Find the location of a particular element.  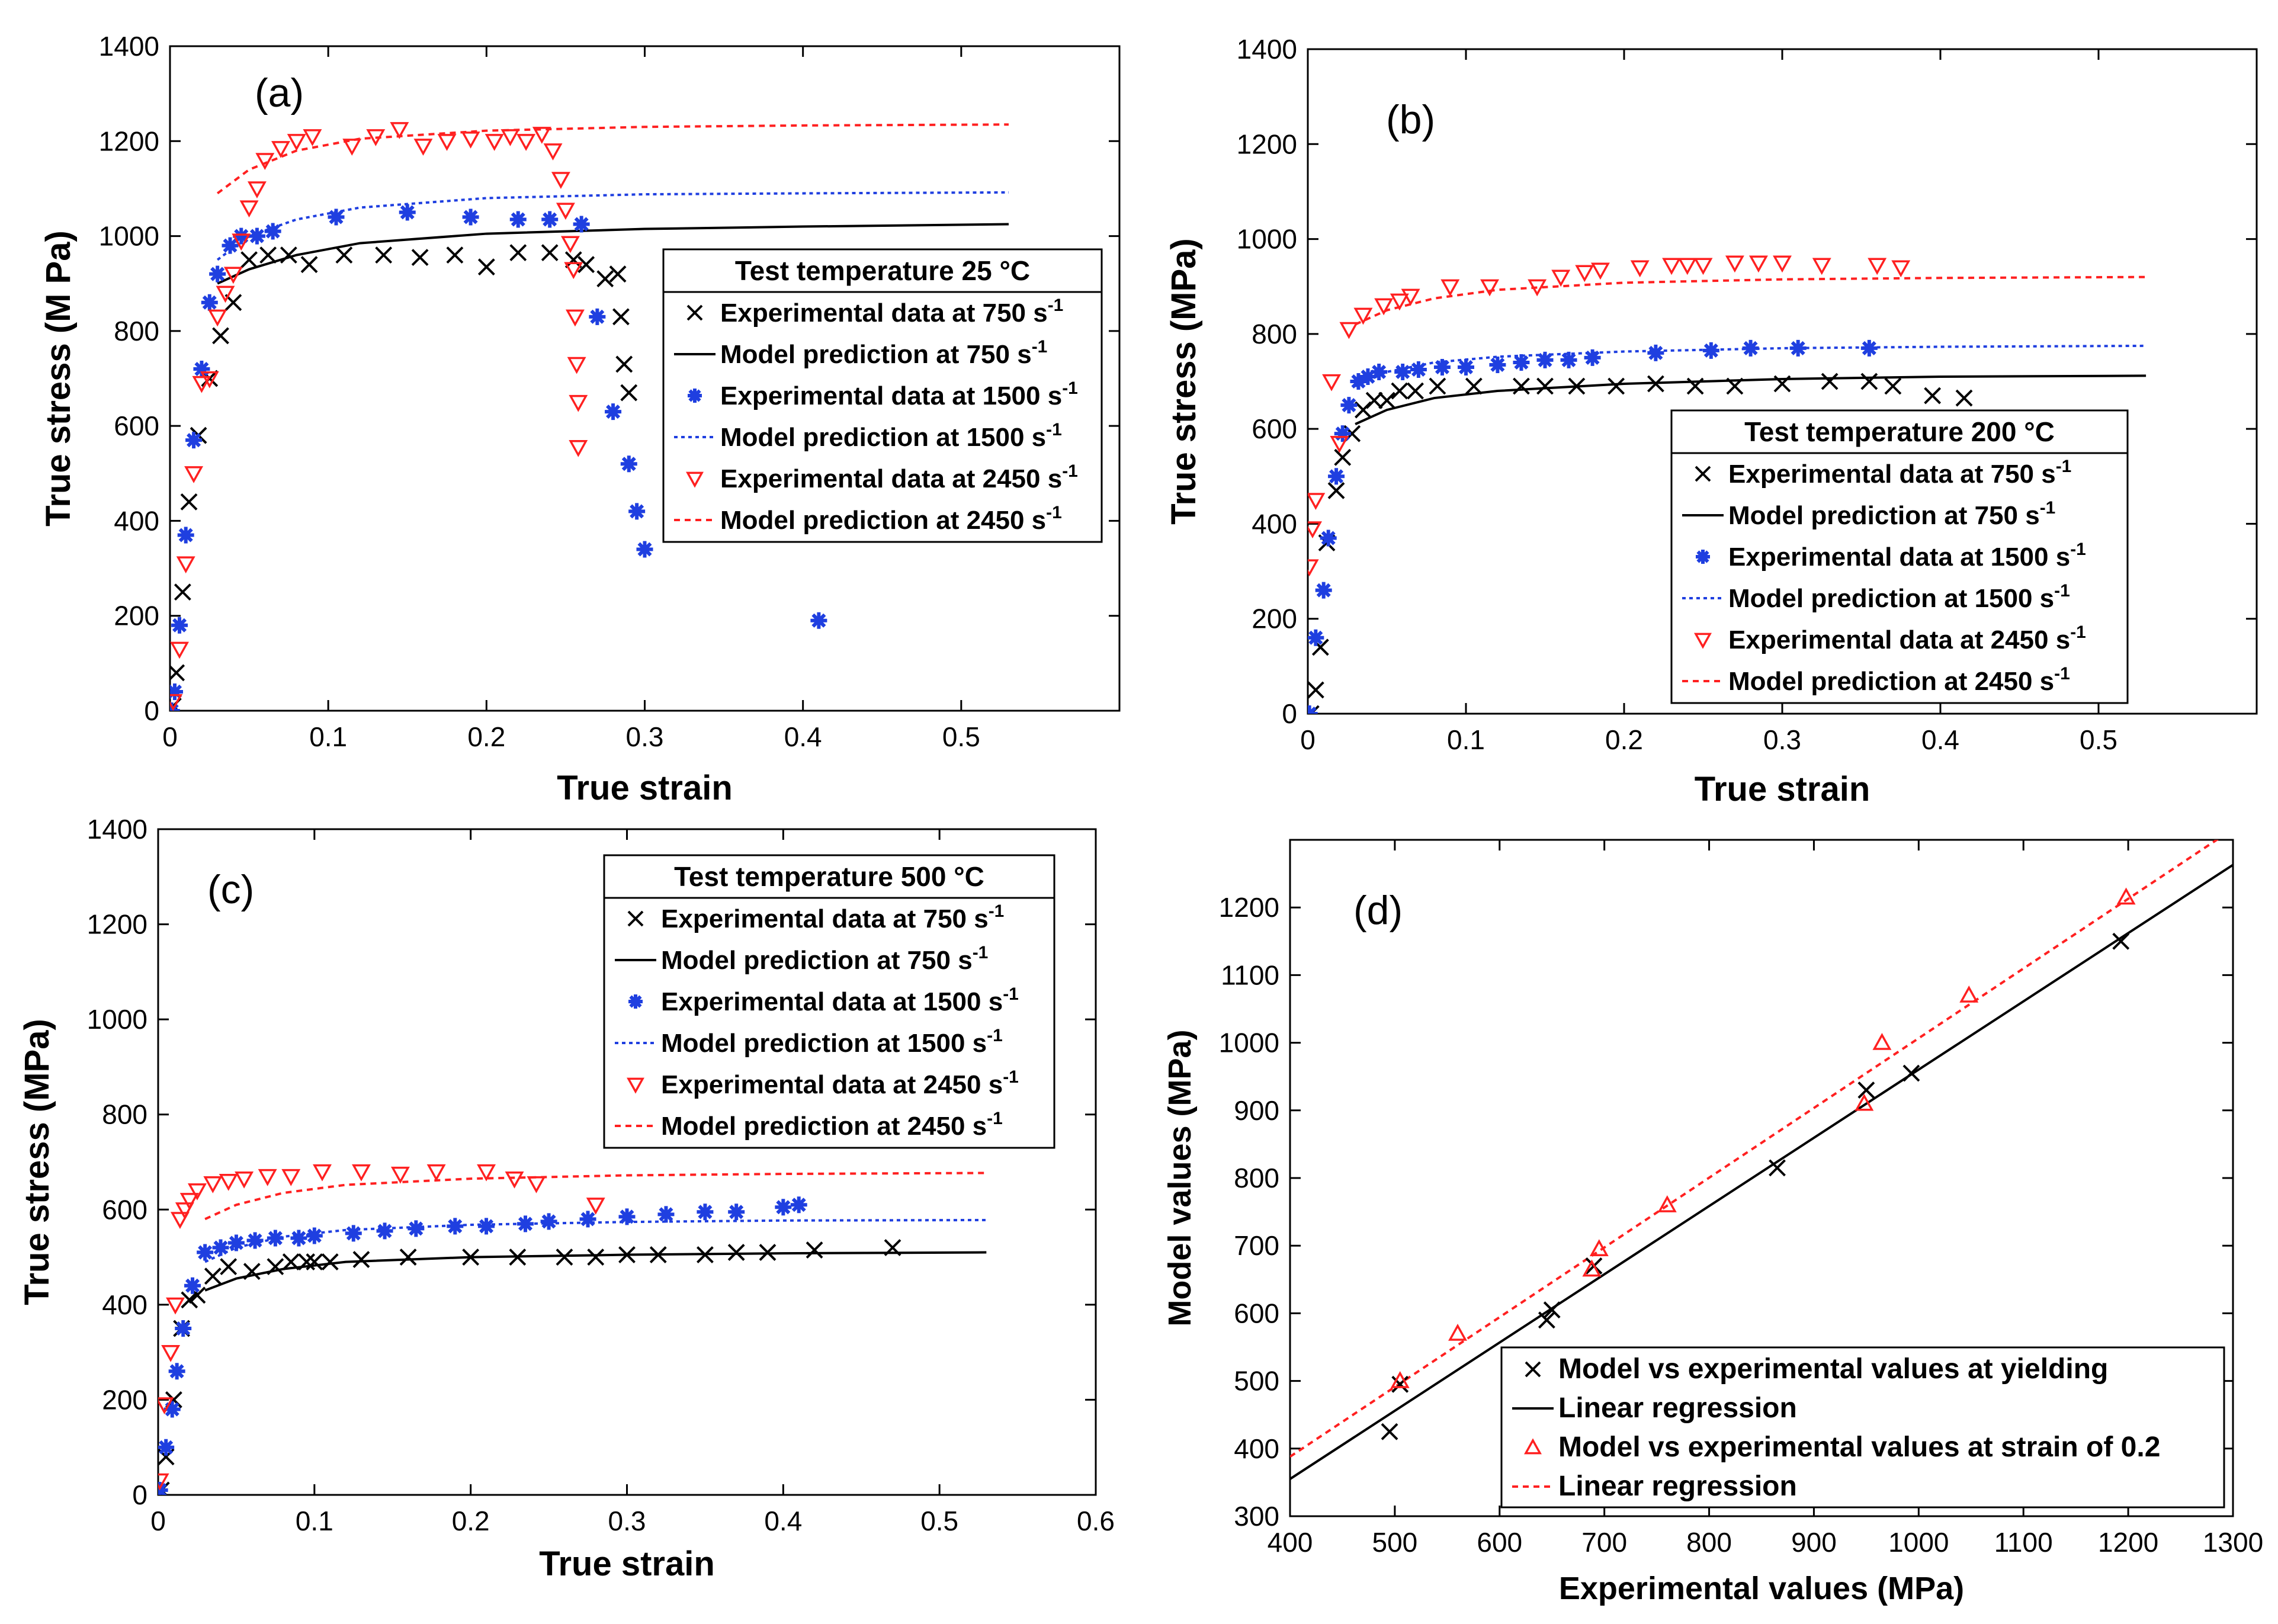

series-line-mod2450 is located at coordinates (1751, 300).